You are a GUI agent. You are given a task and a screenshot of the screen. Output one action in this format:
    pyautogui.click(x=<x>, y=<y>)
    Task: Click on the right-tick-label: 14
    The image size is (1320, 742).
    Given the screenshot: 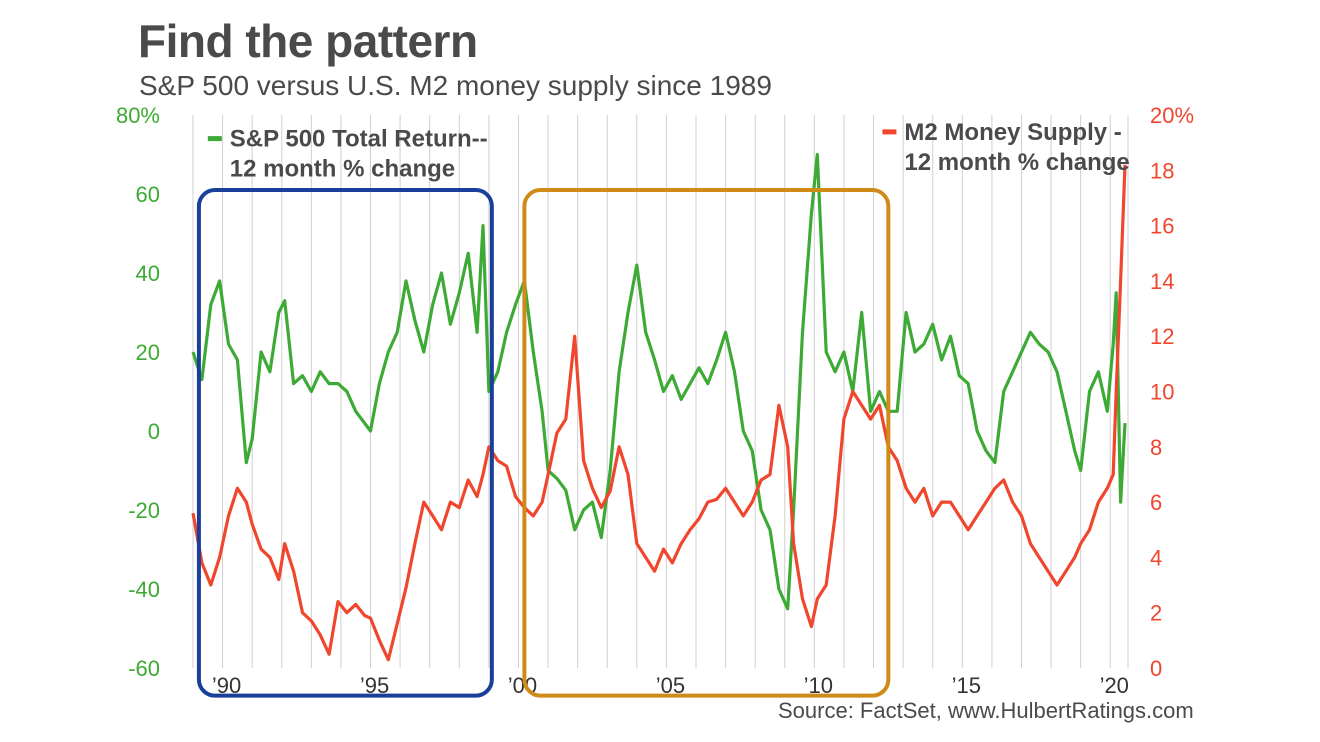 What is the action you would take?
    pyautogui.click(x=1162, y=281)
    